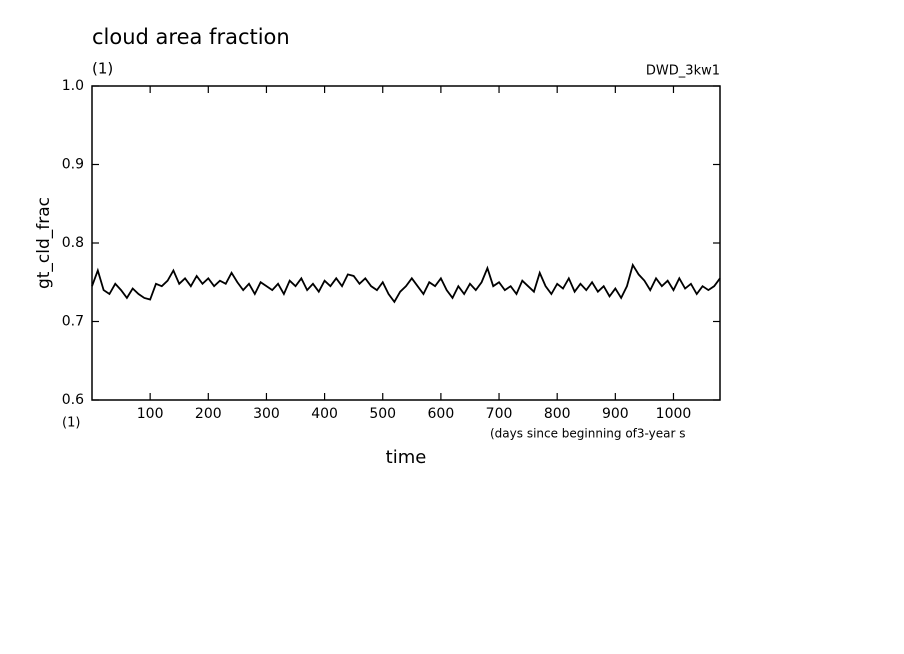 The image size is (904, 654). What do you see at coordinates (266, 414) in the screenshot?
I see `x-tick-label: 300` at bounding box center [266, 414].